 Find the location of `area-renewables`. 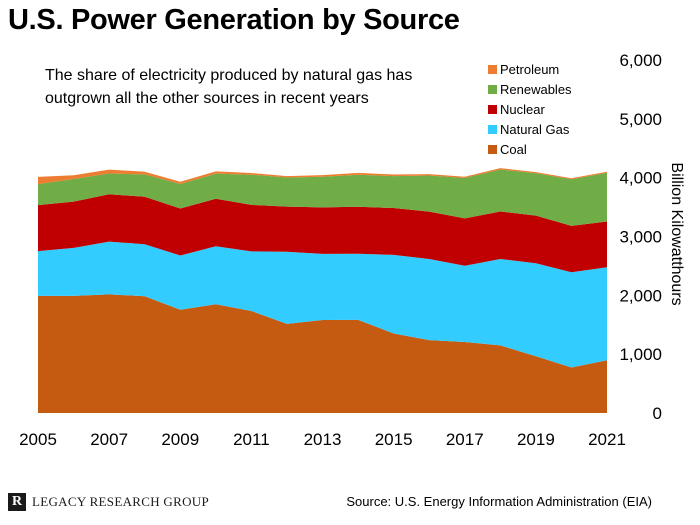

area-renewables is located at coordinates (322, 197).